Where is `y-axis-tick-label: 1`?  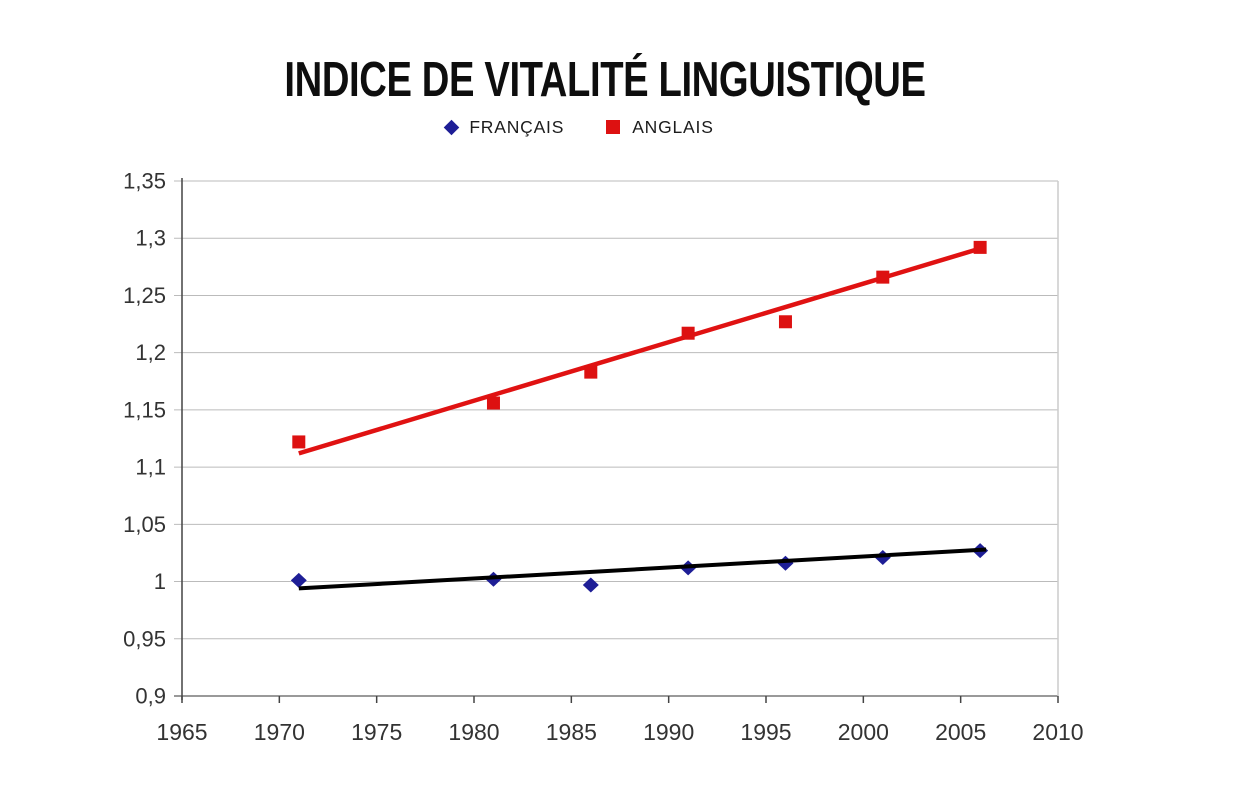 y-axis-tick-label: 1 is located at coordinates (160, 581).